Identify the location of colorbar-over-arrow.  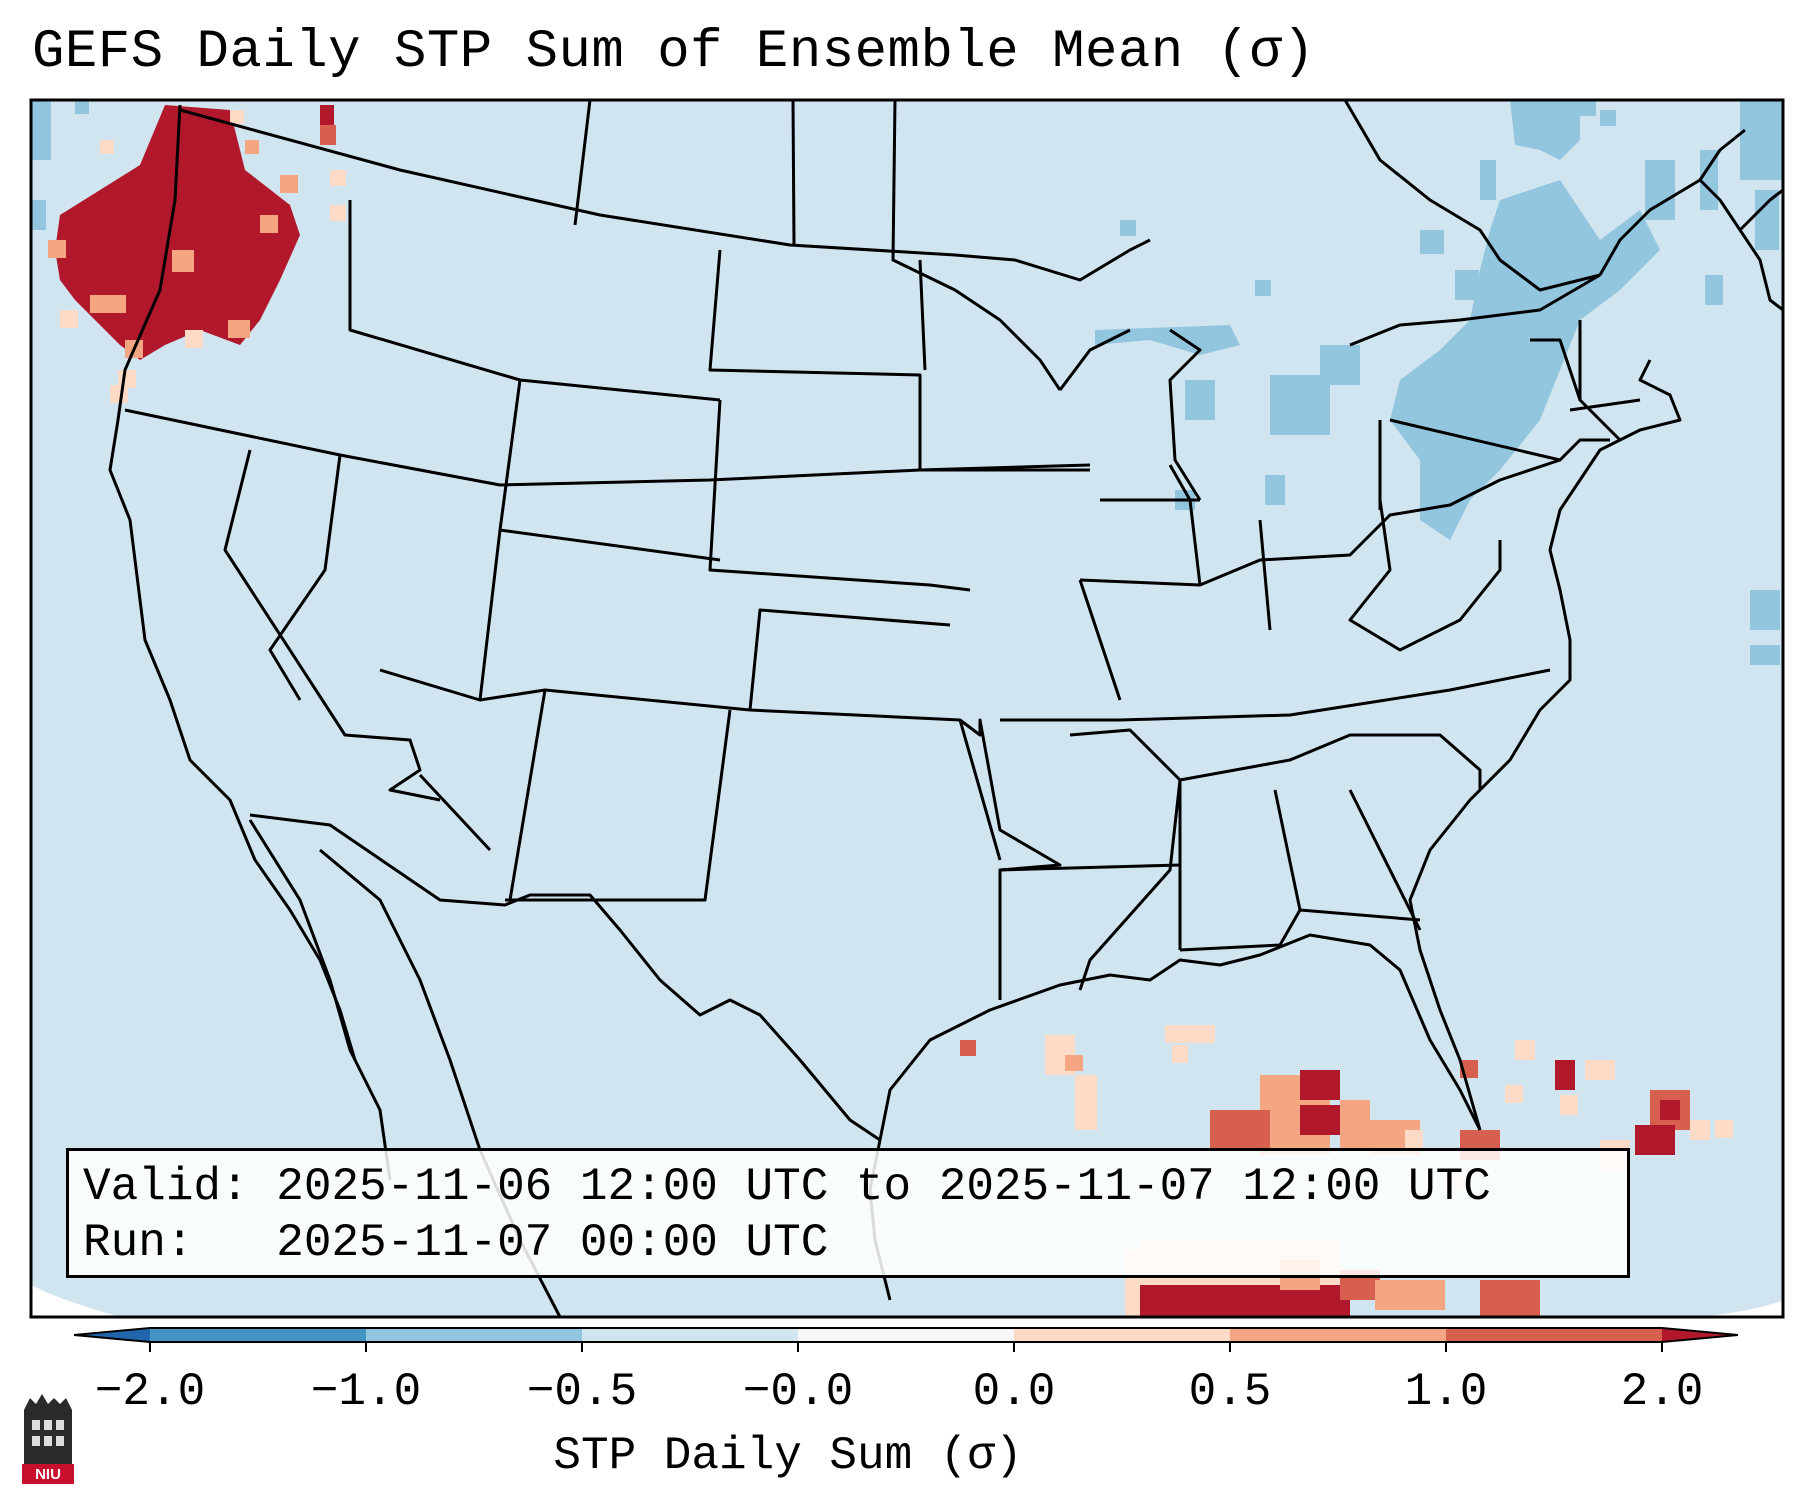
(1700, 1335).